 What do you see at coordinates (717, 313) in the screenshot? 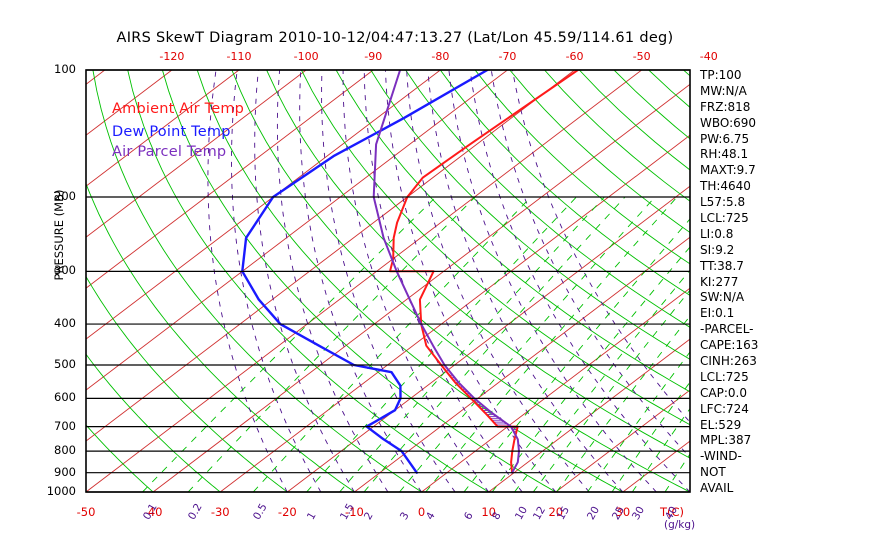
I see `panel-row-15: EI:0.1` at bounding box center [717, 313].